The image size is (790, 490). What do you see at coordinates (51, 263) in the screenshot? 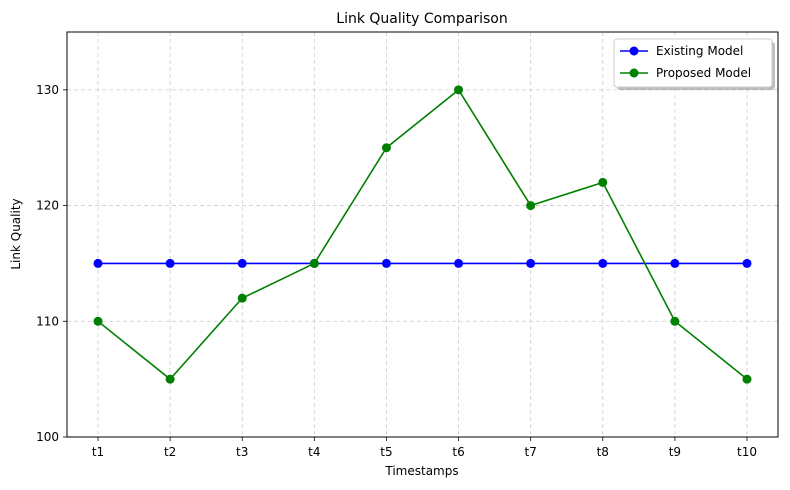
I see `y-axis: 100 110 120 130` at bounding box center [51, 263].